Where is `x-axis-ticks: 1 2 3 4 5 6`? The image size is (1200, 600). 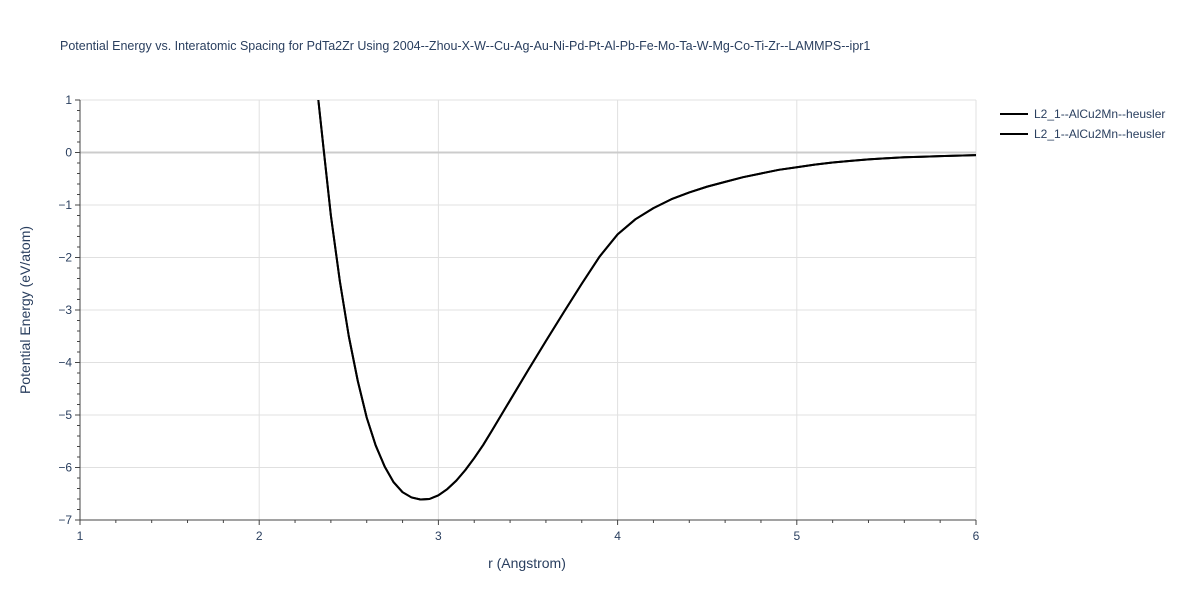 x-axis-ticks: 1 2 3 4 5 6 is located at coordinates (528, 536).